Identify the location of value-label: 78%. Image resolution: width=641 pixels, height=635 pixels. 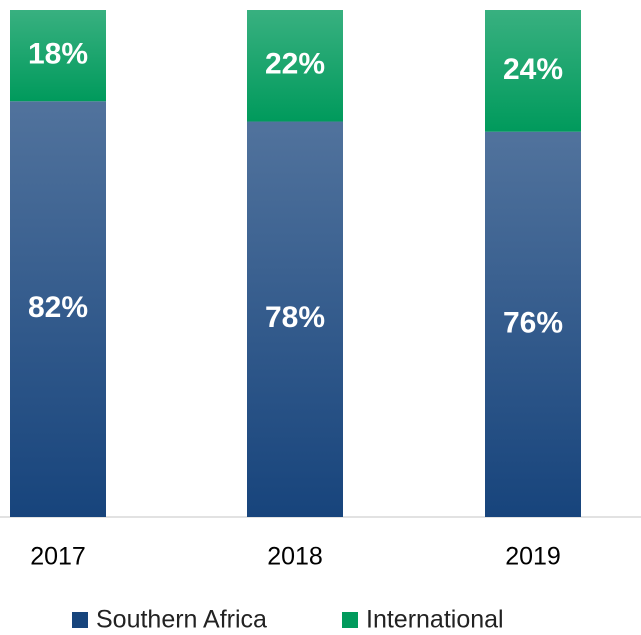
(295, 317).